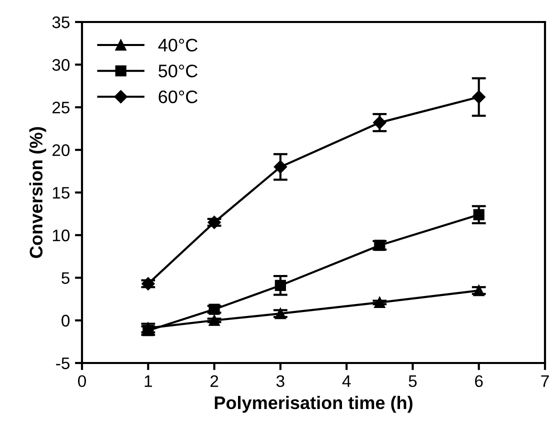 The image size is (549, 425). What do you see at coordinates (479, 381) in the screenshot?
I see `x-tick-label: 6` at bounding box center [479, 381].